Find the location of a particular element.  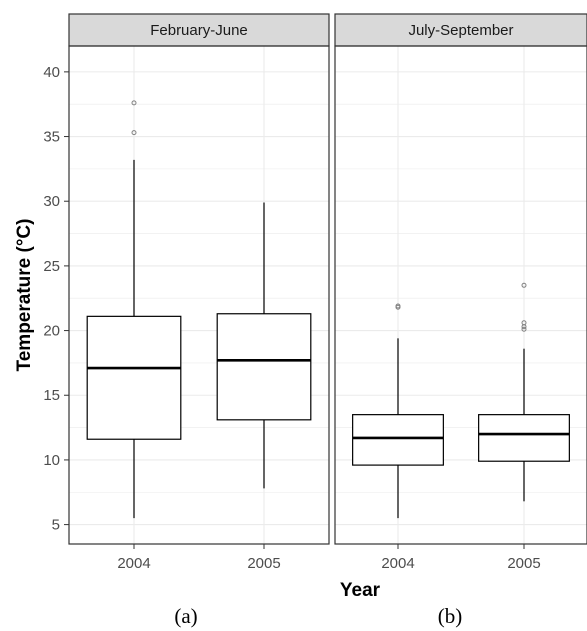

y-tick-label: 25 is located at coordinates (51, 266).